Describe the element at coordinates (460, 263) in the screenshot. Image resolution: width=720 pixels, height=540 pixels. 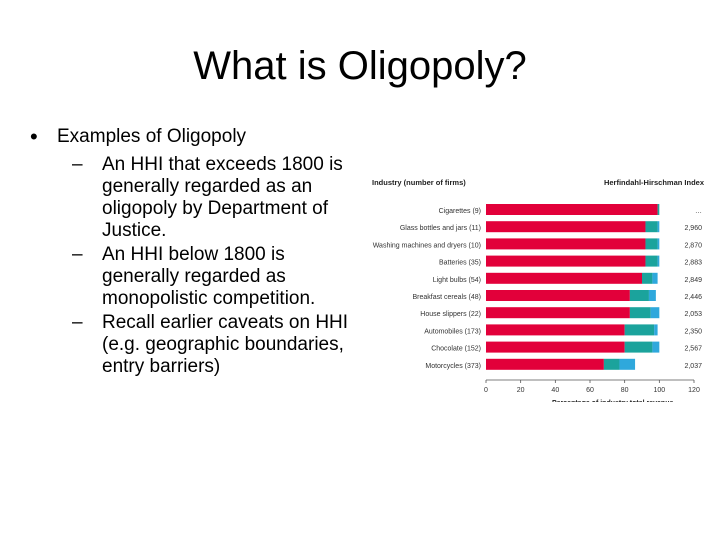
I see `category-label: Batteries (35)` at that location.